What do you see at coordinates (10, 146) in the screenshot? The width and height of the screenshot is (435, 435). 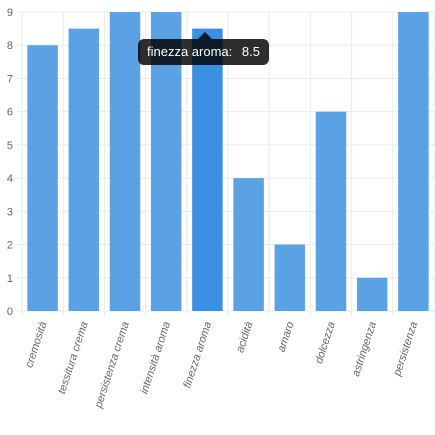 I see `y-tick-label: 5` at bounding box center [10, 146].